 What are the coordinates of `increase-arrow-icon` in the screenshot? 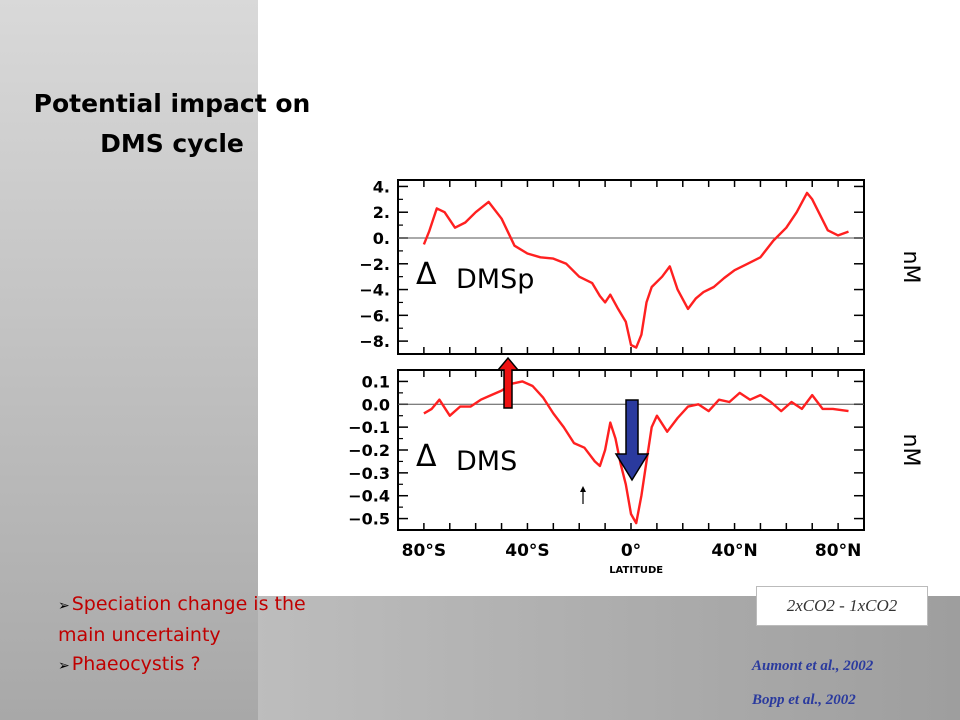 It's located at (508, 382).